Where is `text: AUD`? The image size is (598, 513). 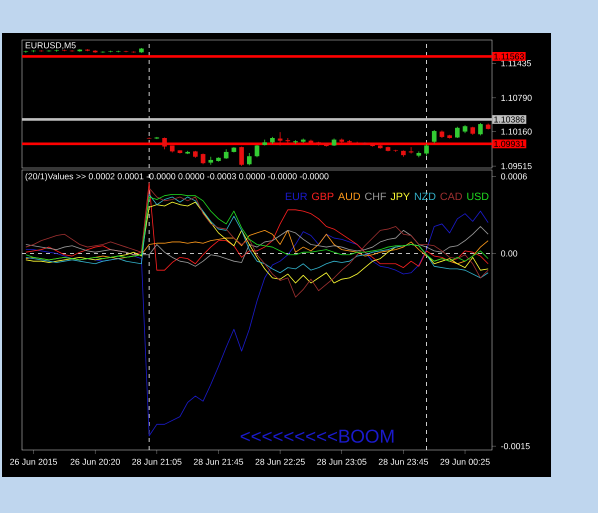
text: AUD is located at coordinates (349, 196).